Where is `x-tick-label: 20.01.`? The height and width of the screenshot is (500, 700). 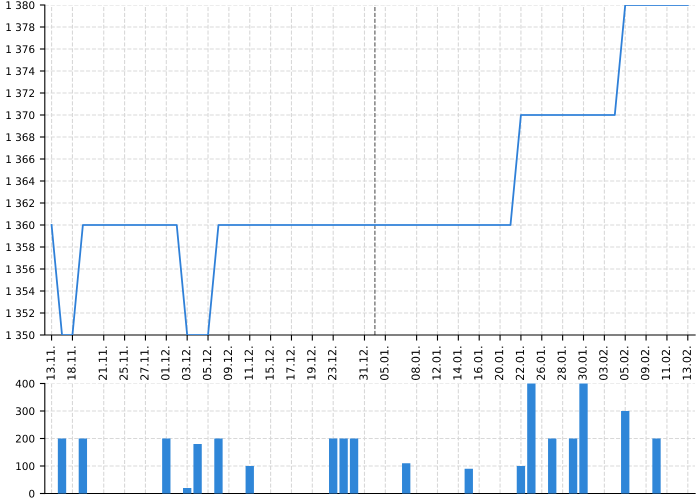
x-tick-label: 20.01. is located at coordinates (499, 363).